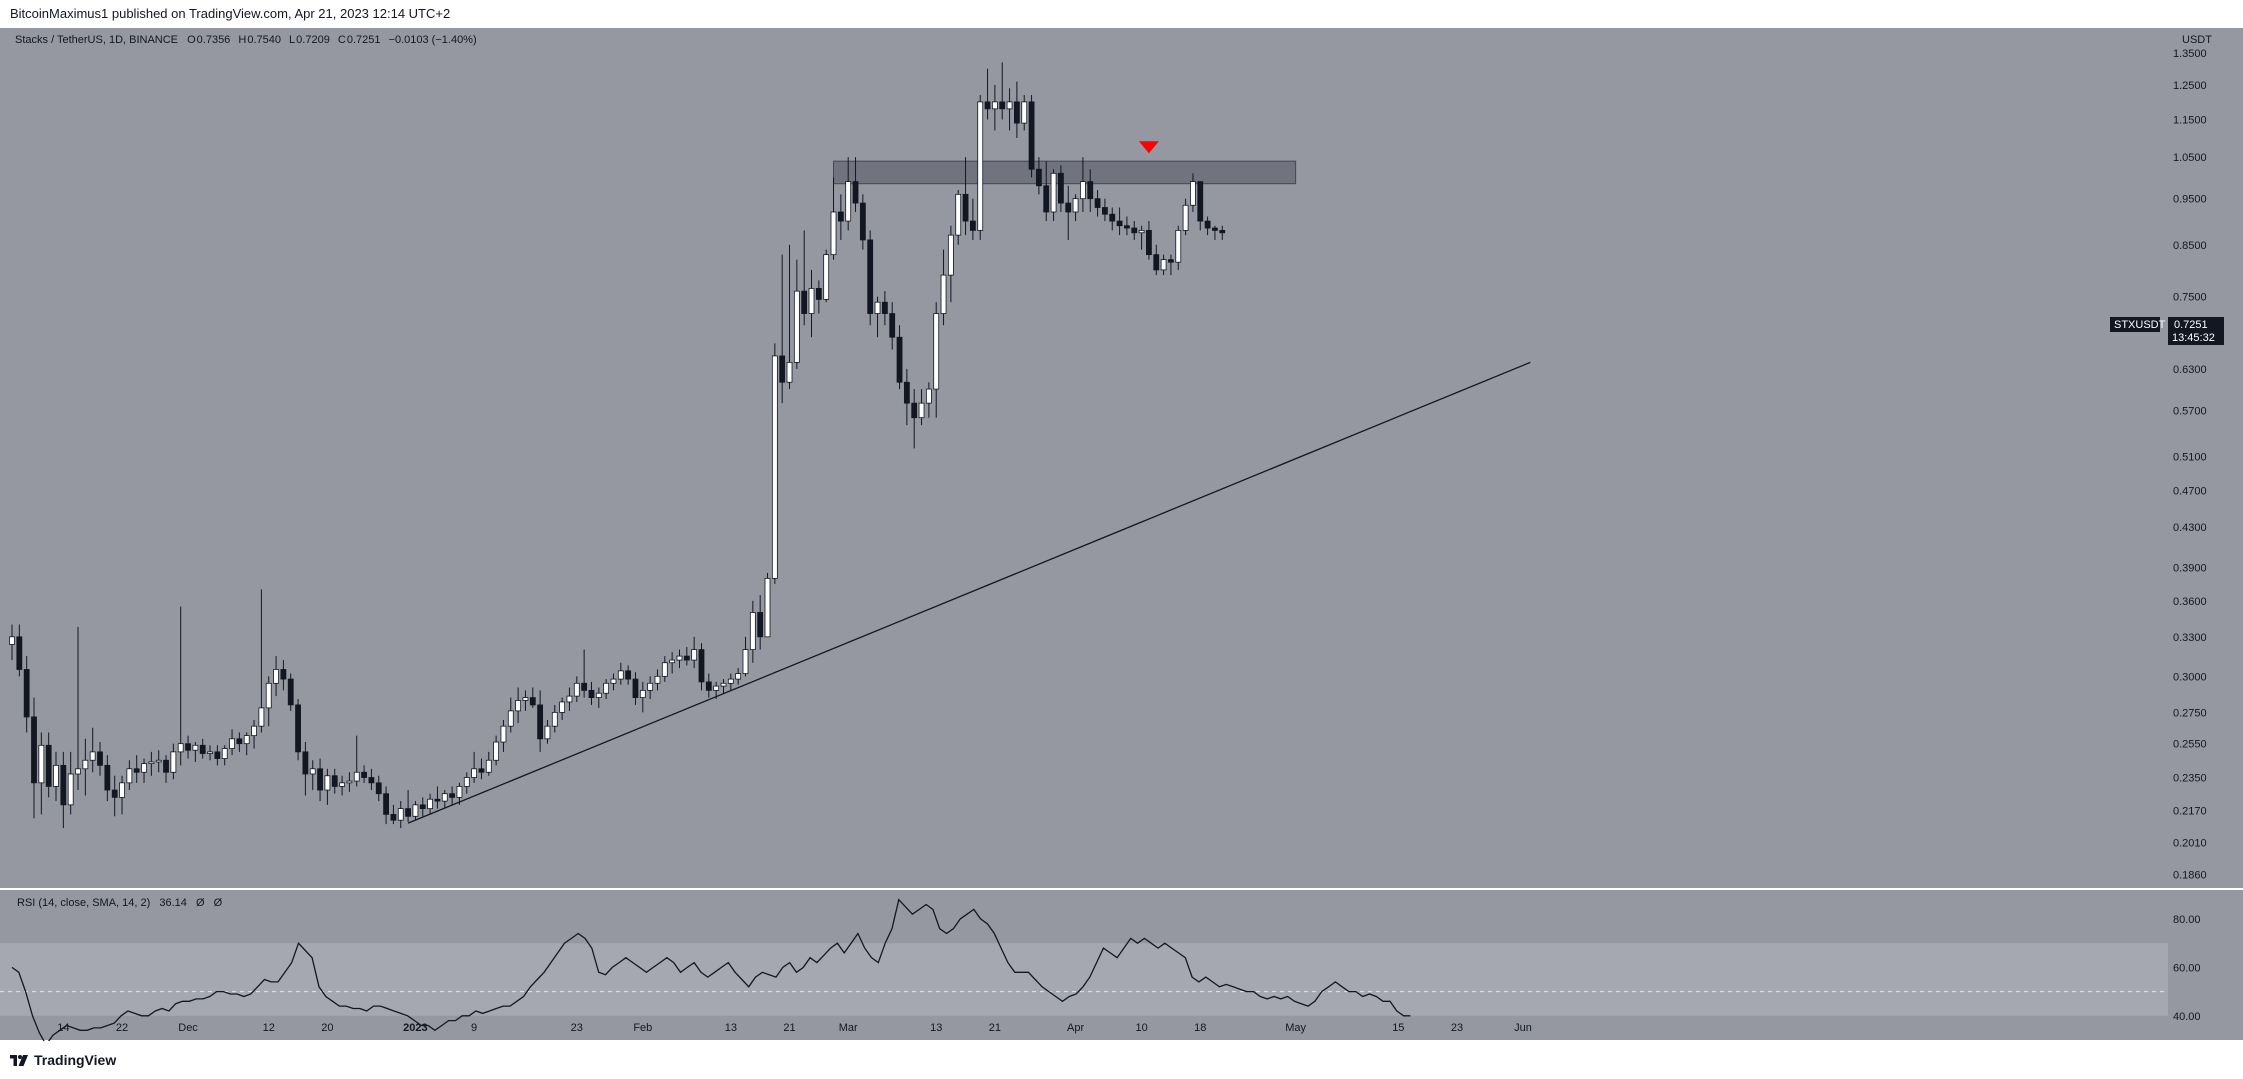  Describe the element at coordinates (2190, 843) in the screenshot. I see `price-tick-label: 0.2010` at that location.